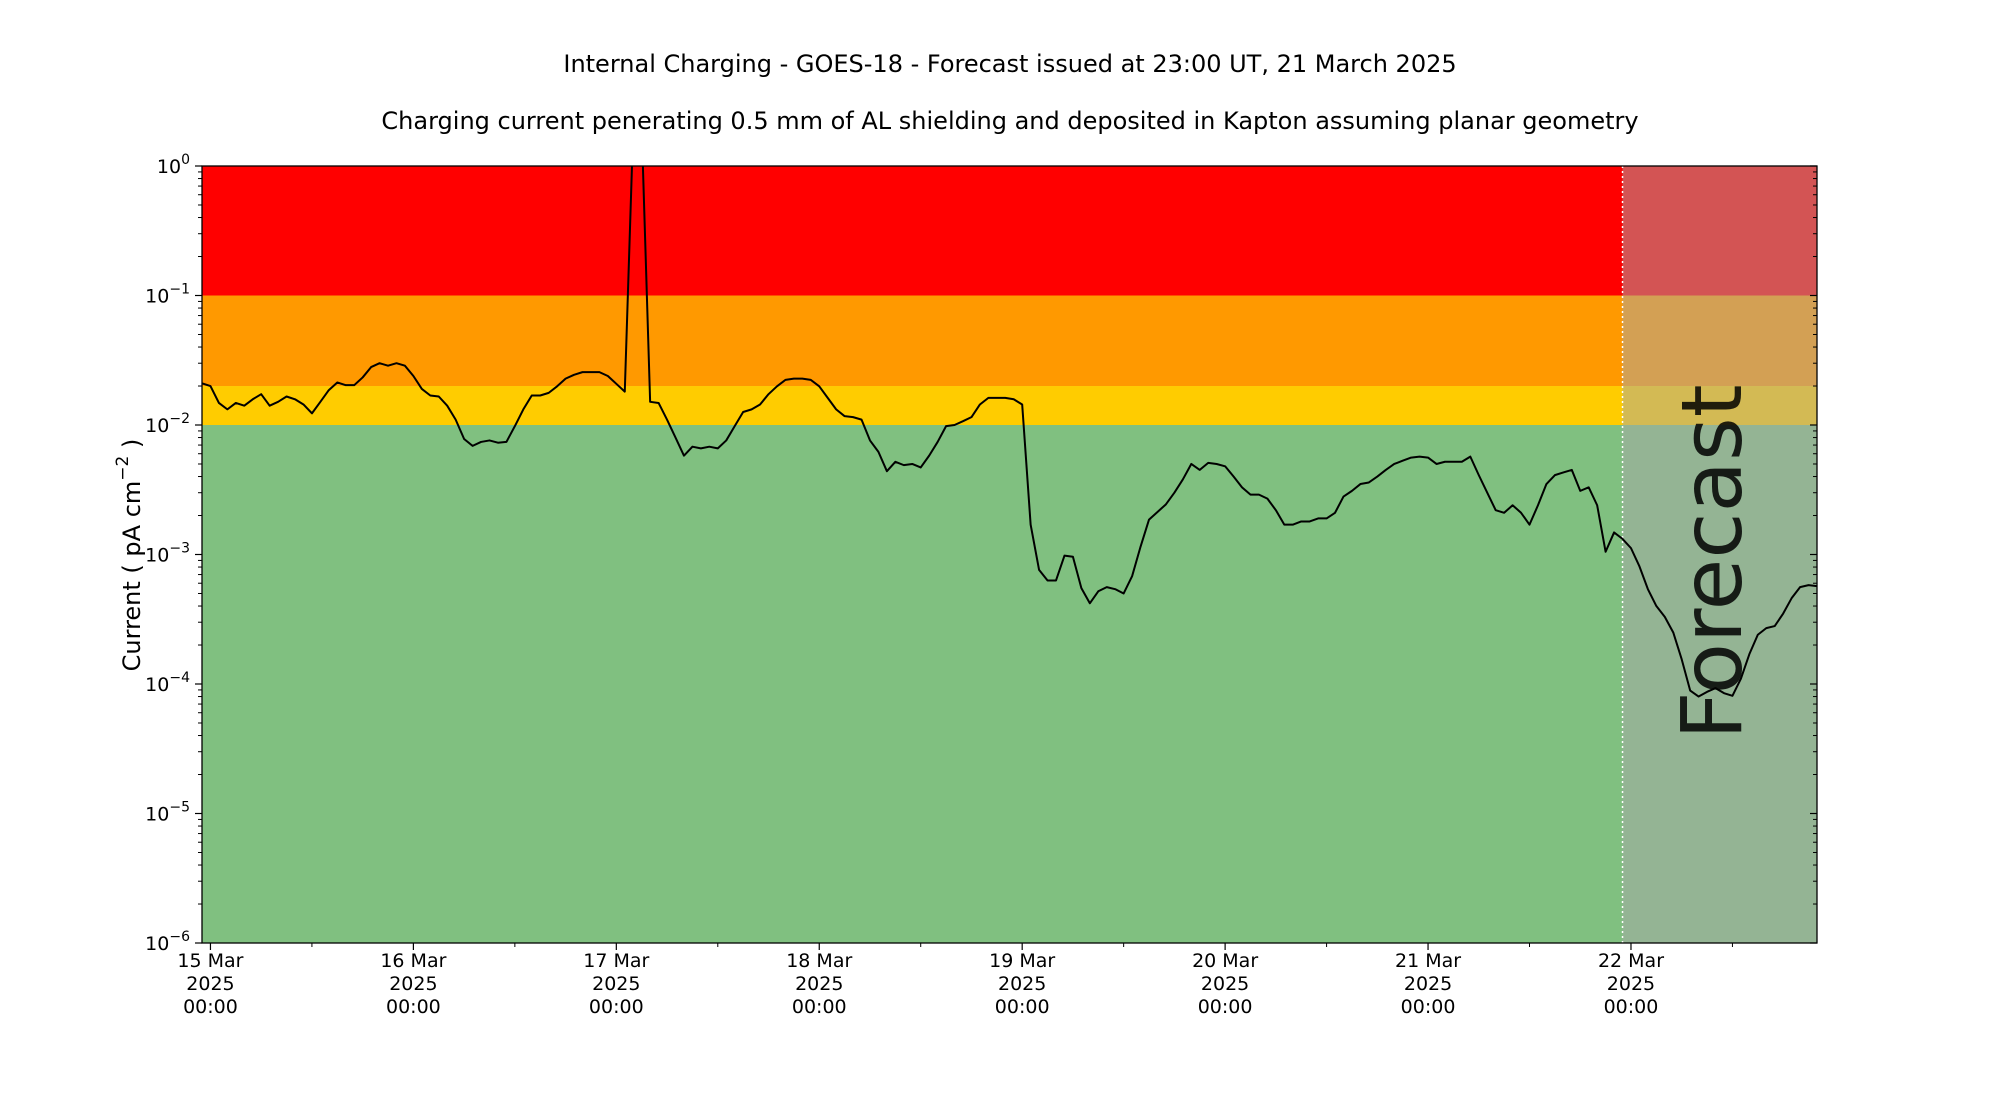  I want to click on y-tick-label: 10⁻⁴, so click(167, 683).